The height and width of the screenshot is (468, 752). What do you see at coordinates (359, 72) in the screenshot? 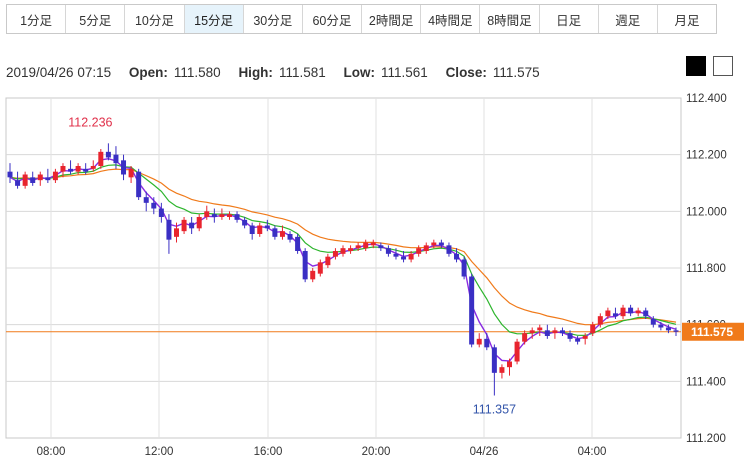
I see `low-label: Low:` at bounding box center [359, 72].